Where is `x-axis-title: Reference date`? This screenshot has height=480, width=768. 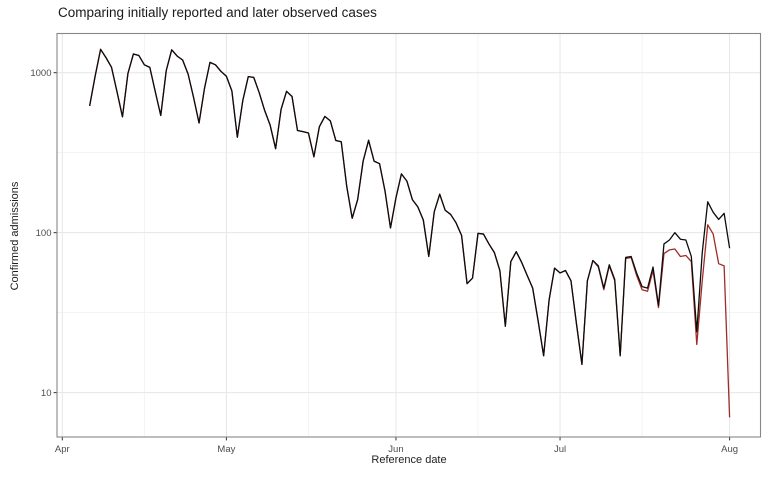
x-axis-title: Reference date is located at coordinates (409, 460).